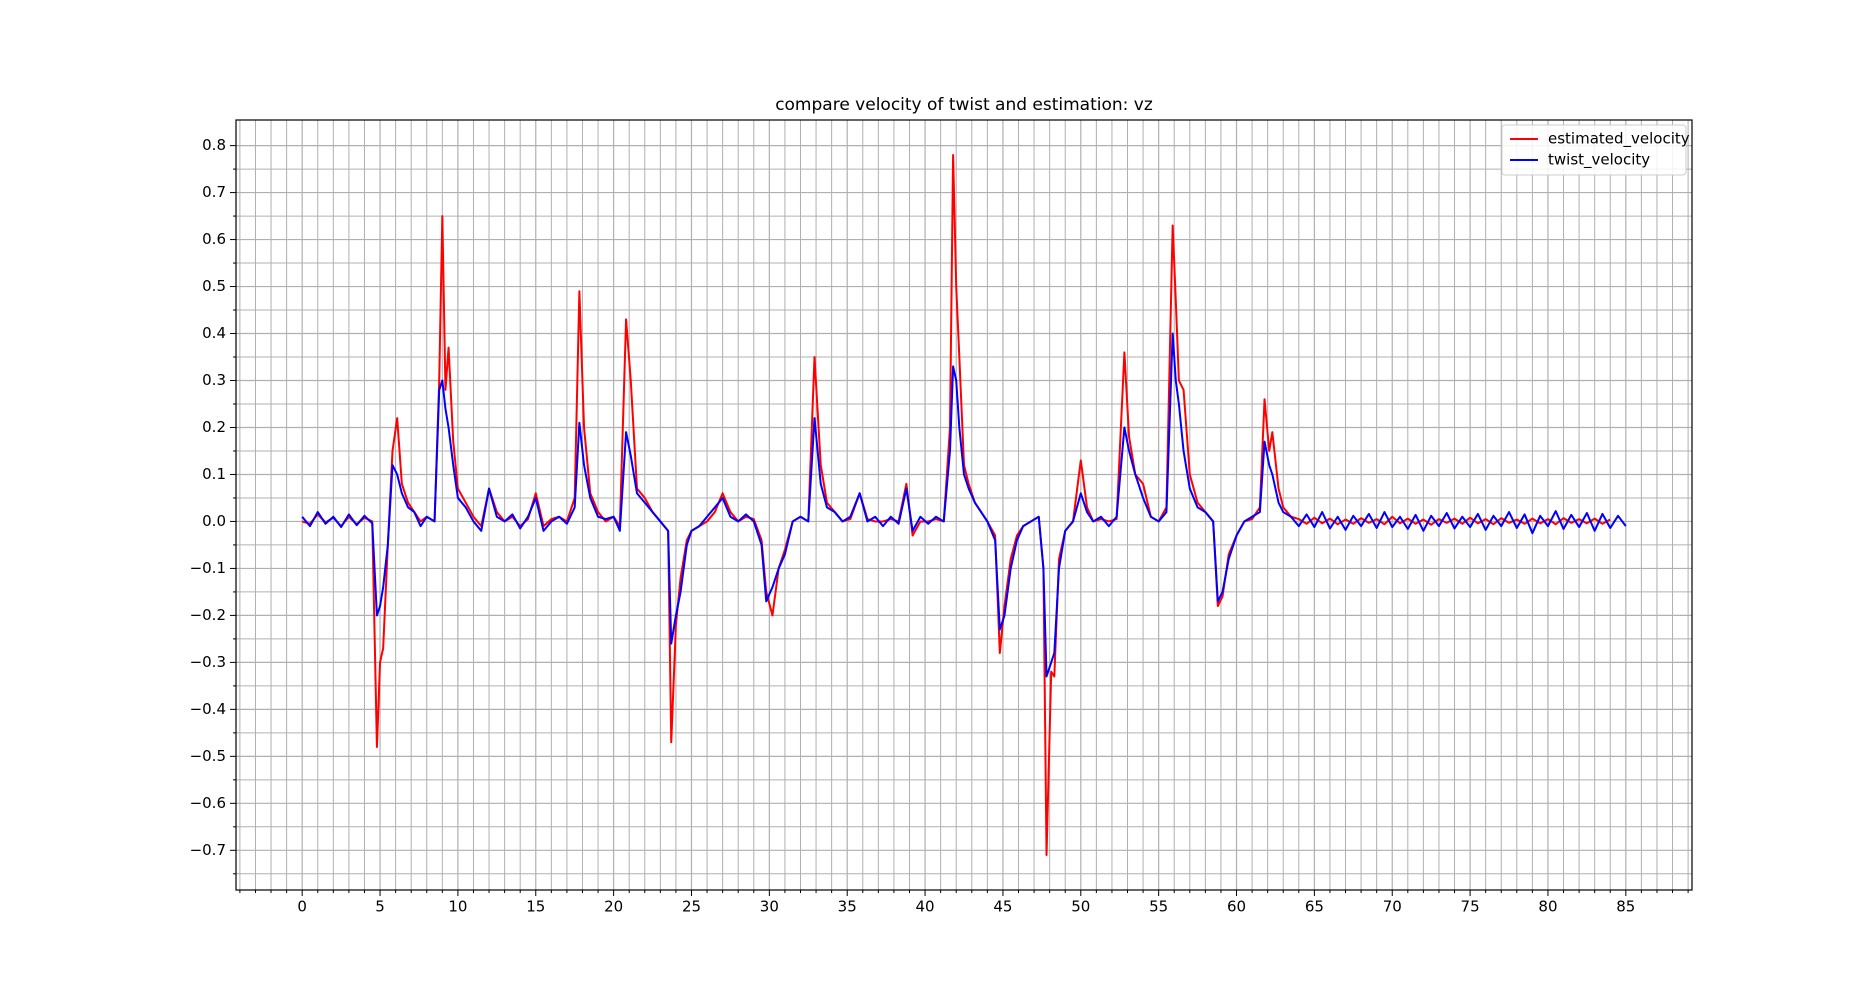 The image size is (1853, 986). I want to click on legend-label: twist_velocity, so click(1599, 160).